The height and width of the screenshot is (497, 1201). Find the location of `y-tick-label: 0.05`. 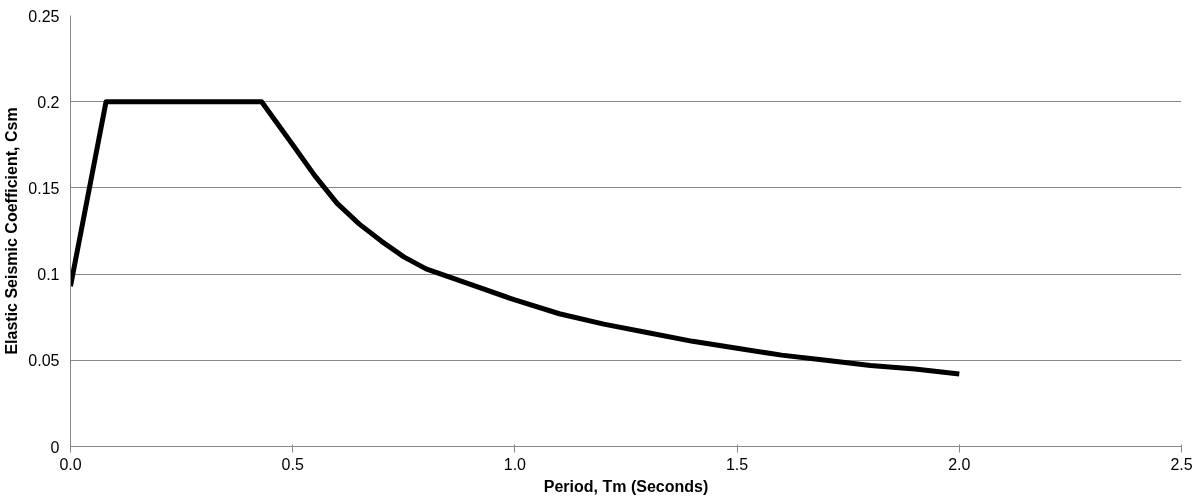

y-tick-label: 0.05 is located at coordinates (44, 361).